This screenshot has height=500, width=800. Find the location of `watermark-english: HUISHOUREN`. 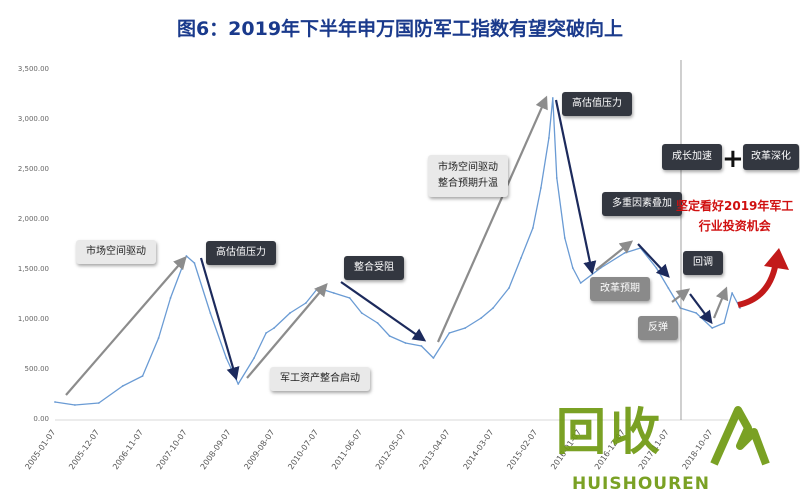

watermark-english: HUISHOUREN is located at coordinates (641, 484).